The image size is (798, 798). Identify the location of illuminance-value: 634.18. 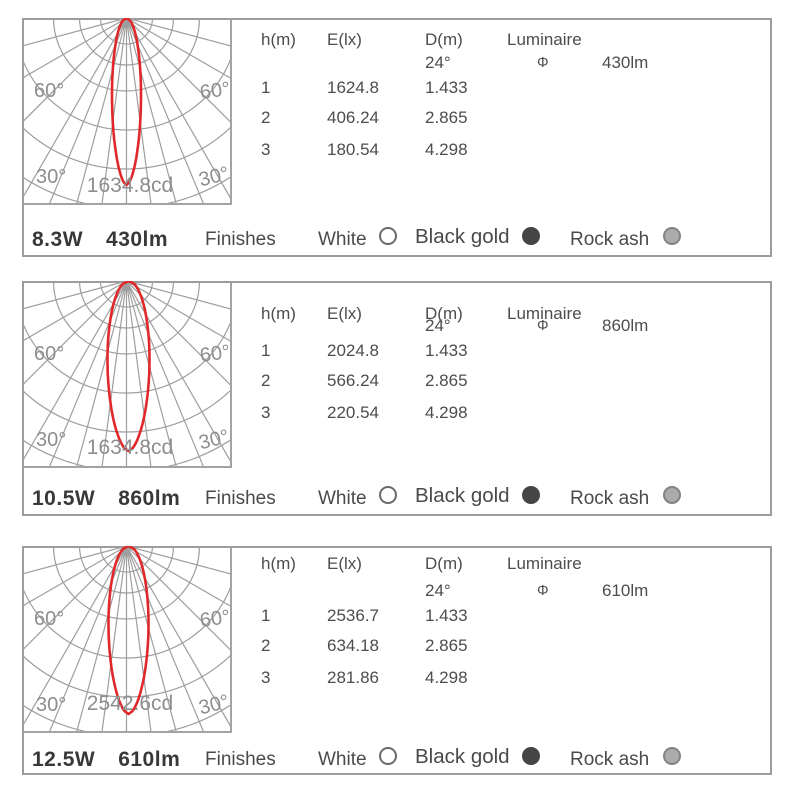
(353, 645).